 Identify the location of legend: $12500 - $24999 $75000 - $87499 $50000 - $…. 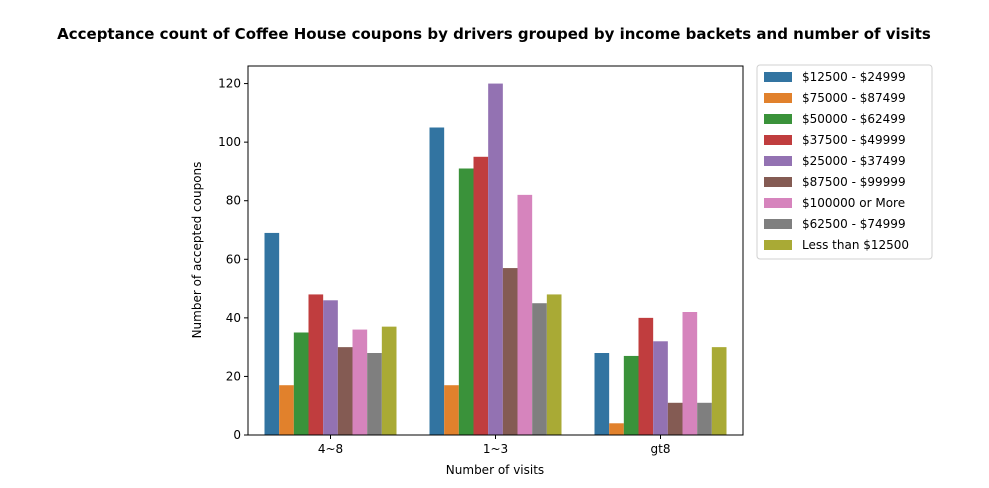
(844, 162).